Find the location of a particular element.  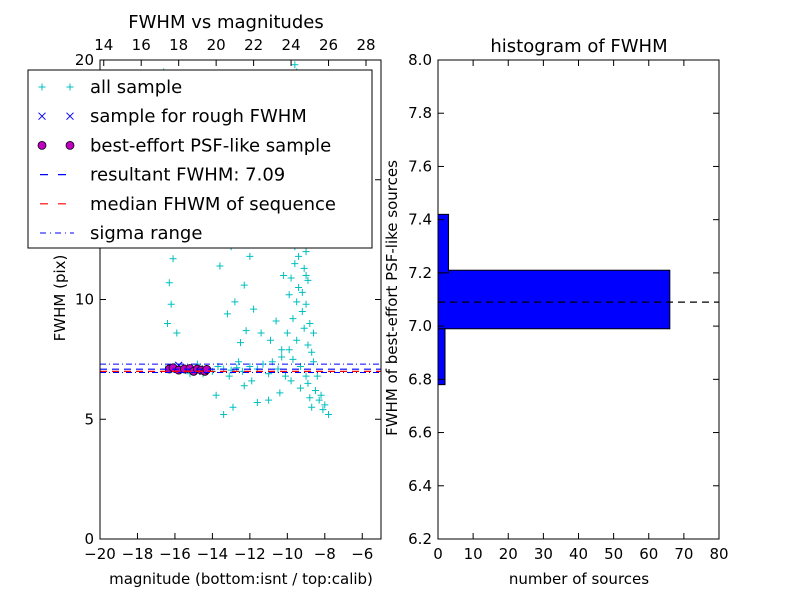

y-tick-label: 0 is located at coordinates (89, 539).